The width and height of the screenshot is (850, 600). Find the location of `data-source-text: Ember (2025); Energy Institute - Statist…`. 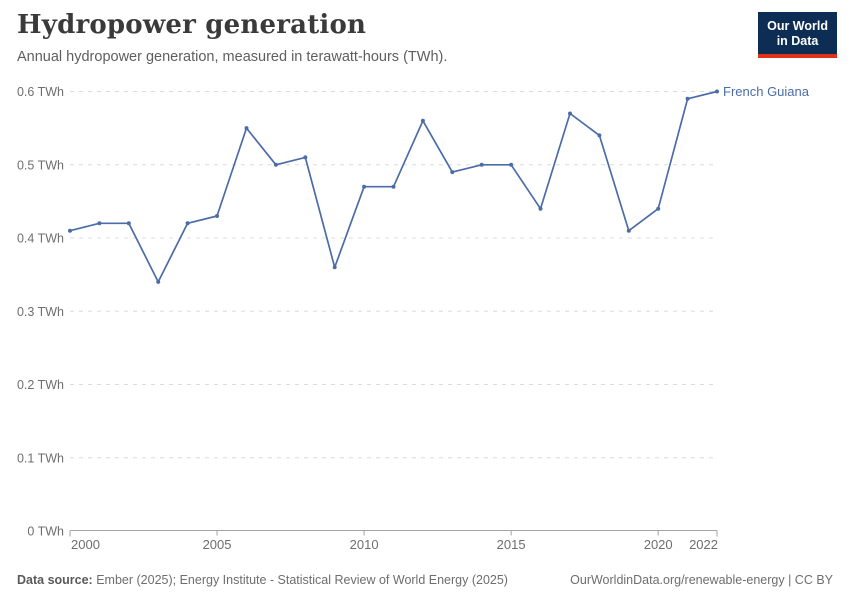

data-source-text: Ember (2025); Energy Institute - Statist… is located at coordinates (302, 580).